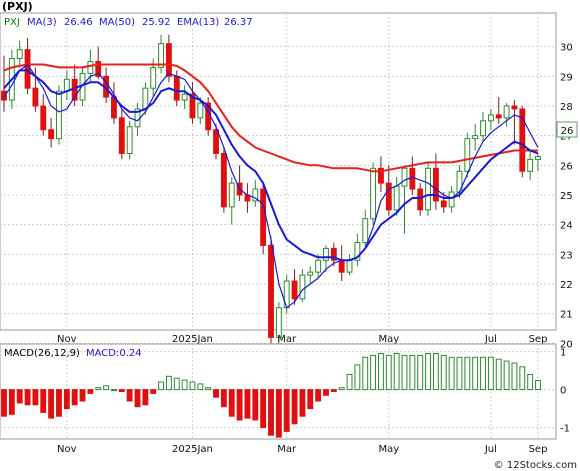 The height and width of the screenshot is (471, 580). Describe the element at coordinates (566, 48) in the screenshot. I see `price-y-tick: 30` at that location.